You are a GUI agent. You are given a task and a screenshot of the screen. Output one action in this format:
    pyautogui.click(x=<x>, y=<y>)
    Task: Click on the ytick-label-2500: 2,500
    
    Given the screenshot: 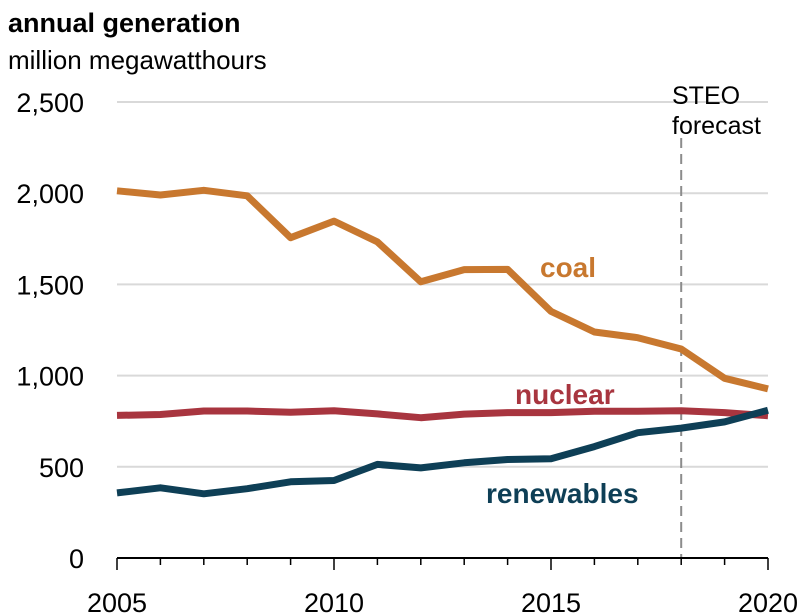 What is the action you would take?
    pyautogui.click(x=50, y=103)
    